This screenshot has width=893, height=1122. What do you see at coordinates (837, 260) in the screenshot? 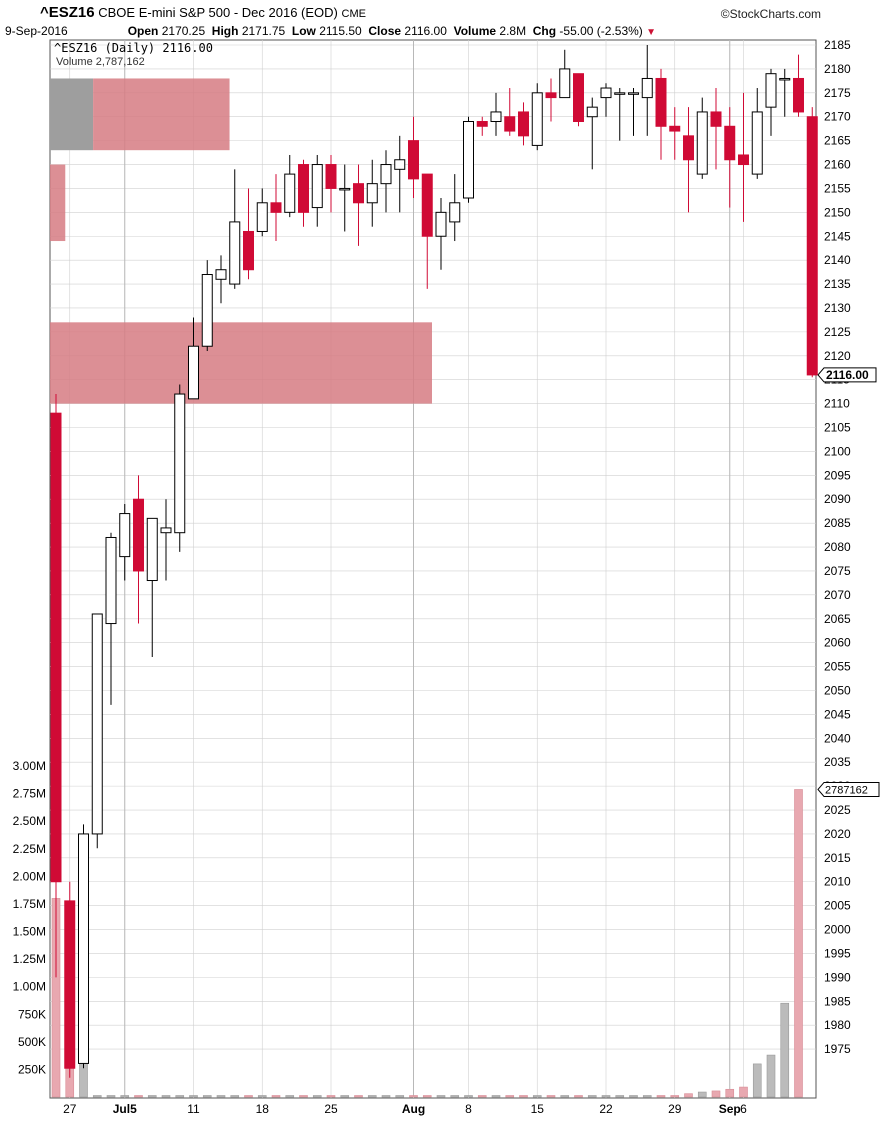
I see `price-tick-label: 2140` at bounding box center [837, 260].